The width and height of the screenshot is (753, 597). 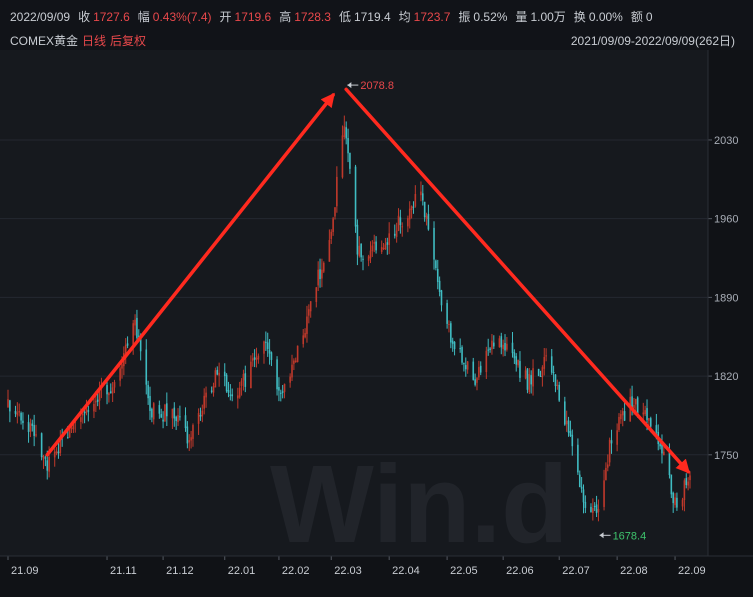 I want to click on x-tick-label: 21.11, so click(x=123, y=571).